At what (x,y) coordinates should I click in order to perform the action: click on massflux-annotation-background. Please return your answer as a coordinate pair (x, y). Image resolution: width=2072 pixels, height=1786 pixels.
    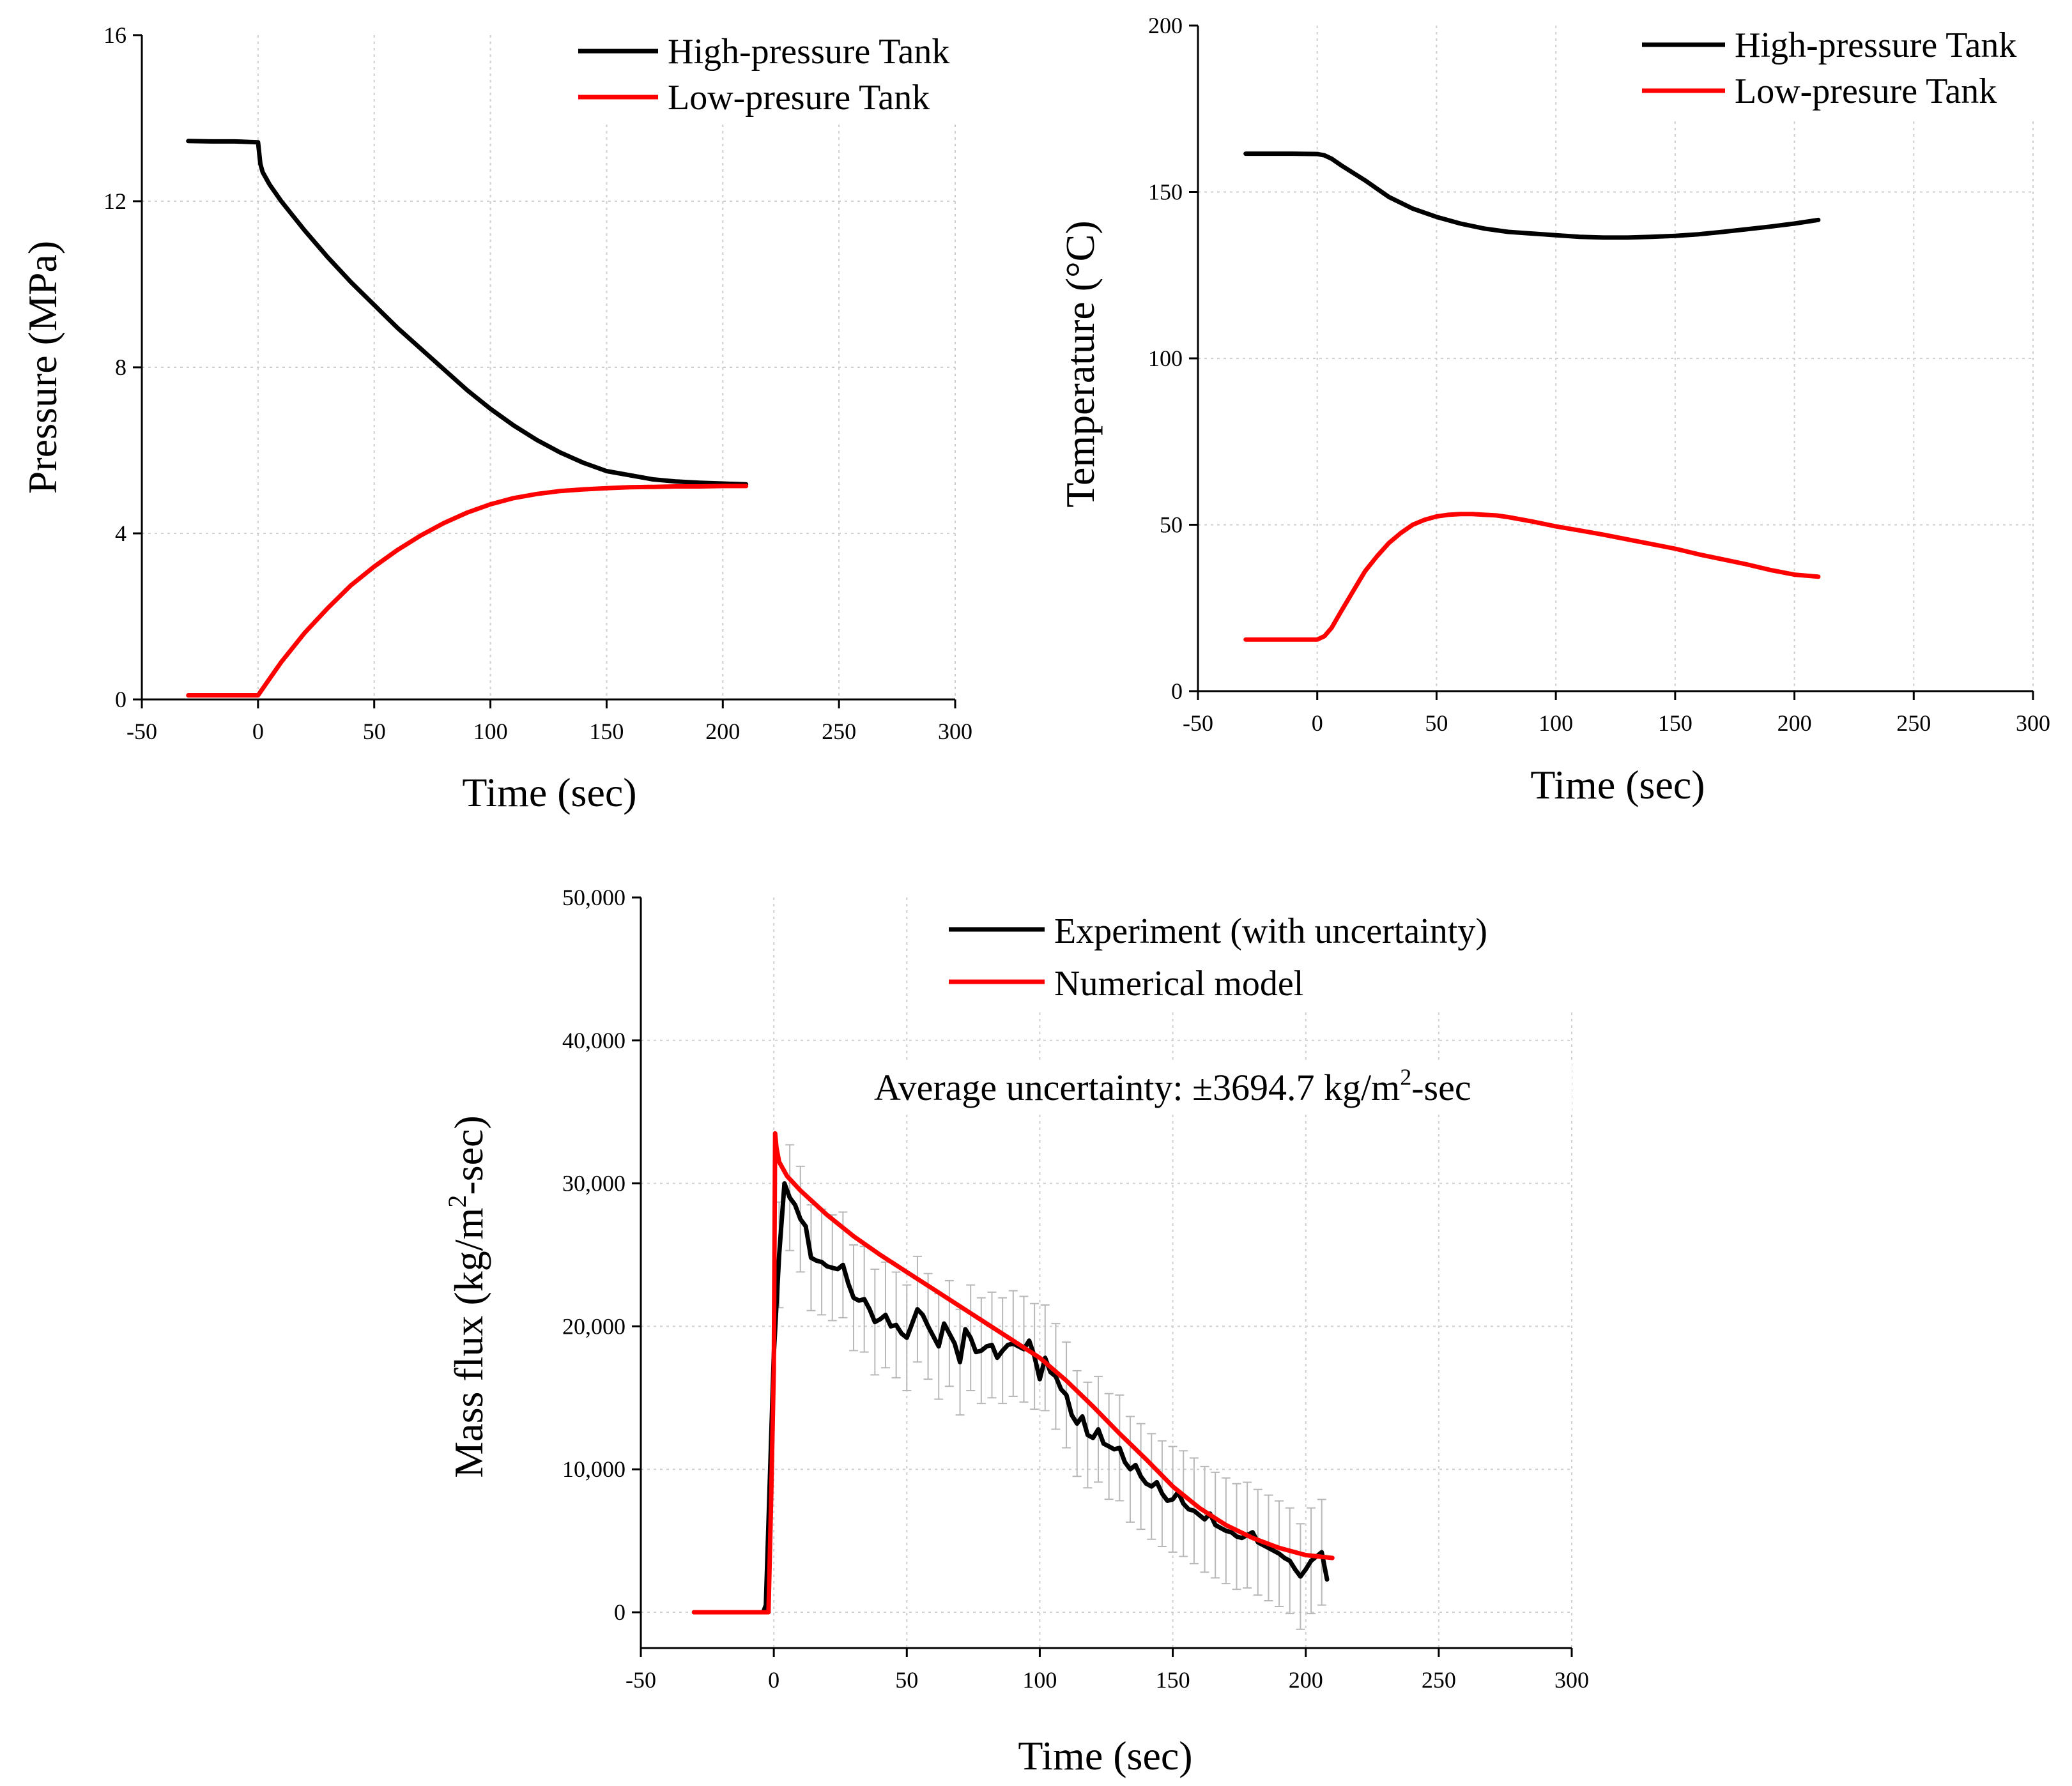
    Looking at the image, I should click on (1219, 1085).